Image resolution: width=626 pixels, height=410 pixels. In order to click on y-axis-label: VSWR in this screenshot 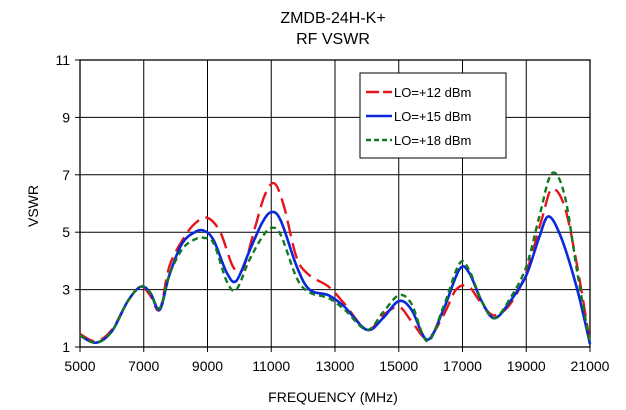, I will do `click(33, 206)`.